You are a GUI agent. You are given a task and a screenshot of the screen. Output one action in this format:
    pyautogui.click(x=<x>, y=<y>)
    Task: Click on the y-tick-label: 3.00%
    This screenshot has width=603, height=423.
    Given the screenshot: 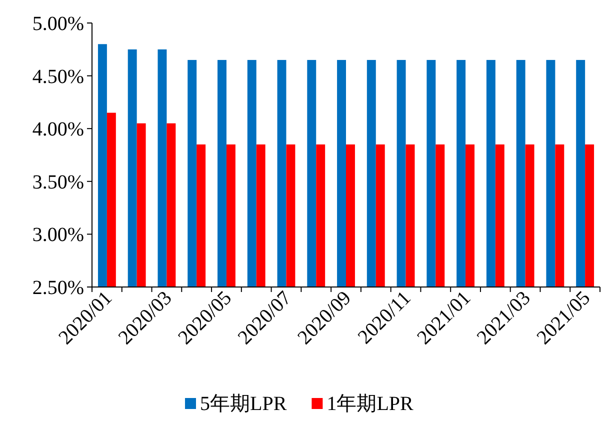 What is the action you would take?
    pyautogui.click(x=58, y=235)
    